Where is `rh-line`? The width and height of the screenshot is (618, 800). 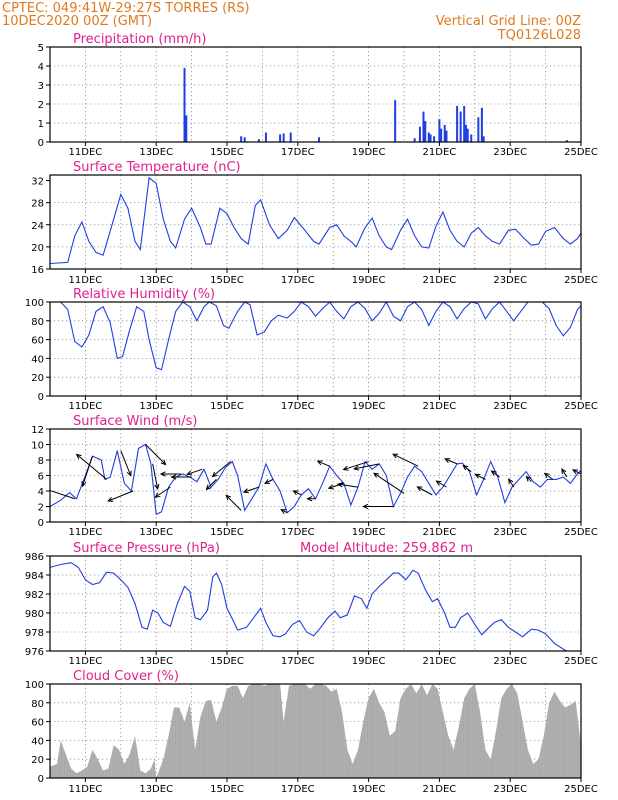
rh-line is located at coordinates (315, 336).